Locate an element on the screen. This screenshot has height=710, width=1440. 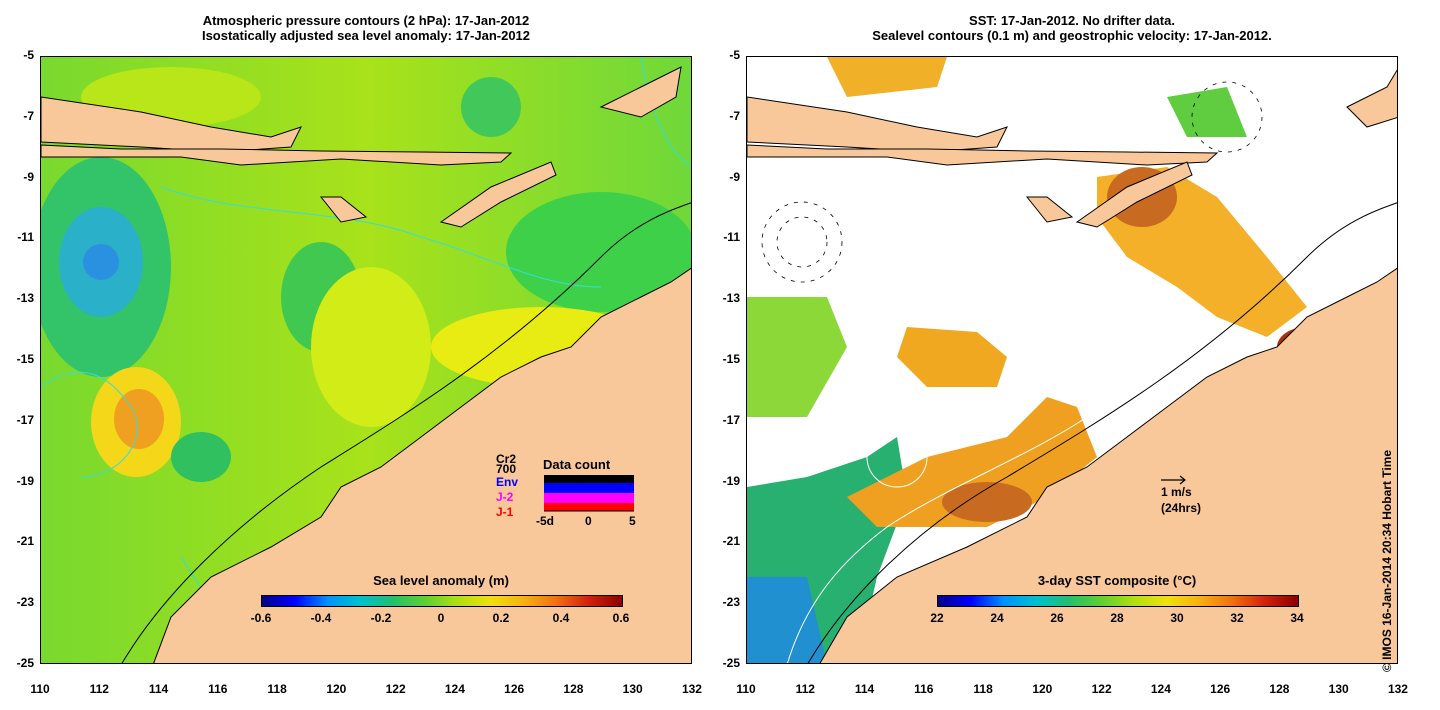
sst-tick-1: 22 is located at coordinates (937, 618).